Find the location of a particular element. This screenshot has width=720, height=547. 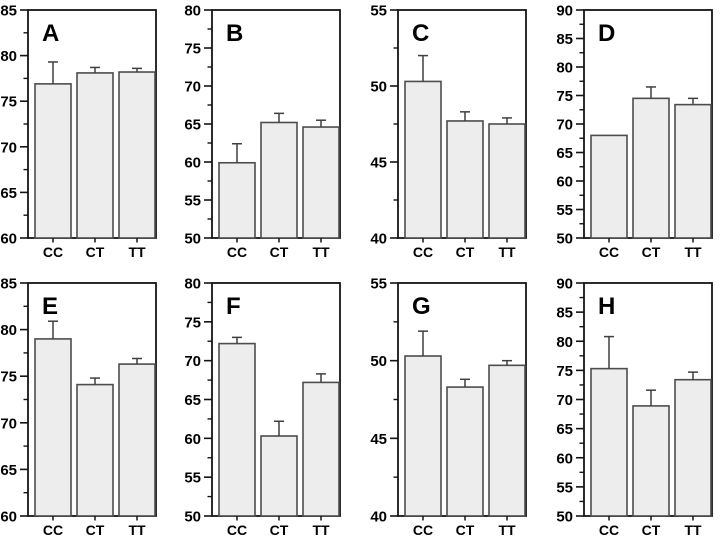

panel-g-chart: 40 45 50 55 CC CT TT G is located at coordinates (448, 407).